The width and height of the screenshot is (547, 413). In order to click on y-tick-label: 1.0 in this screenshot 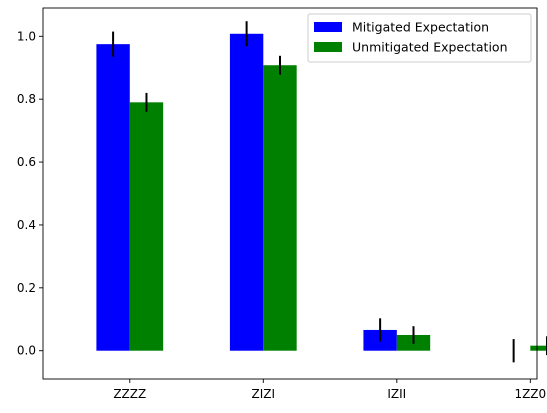, I will do `click(26, 36)`.